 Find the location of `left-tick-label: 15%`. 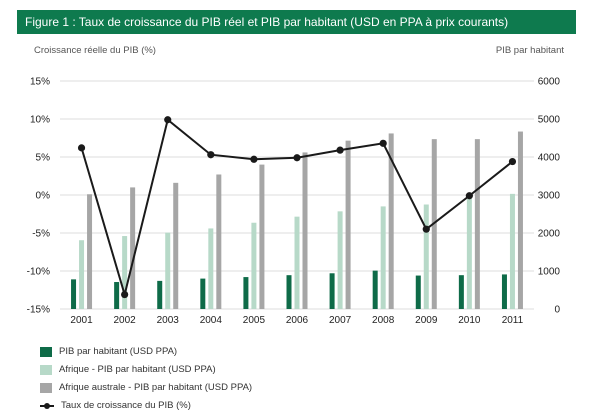

left-tick-label: 15% is located at coordinates (40, 82).